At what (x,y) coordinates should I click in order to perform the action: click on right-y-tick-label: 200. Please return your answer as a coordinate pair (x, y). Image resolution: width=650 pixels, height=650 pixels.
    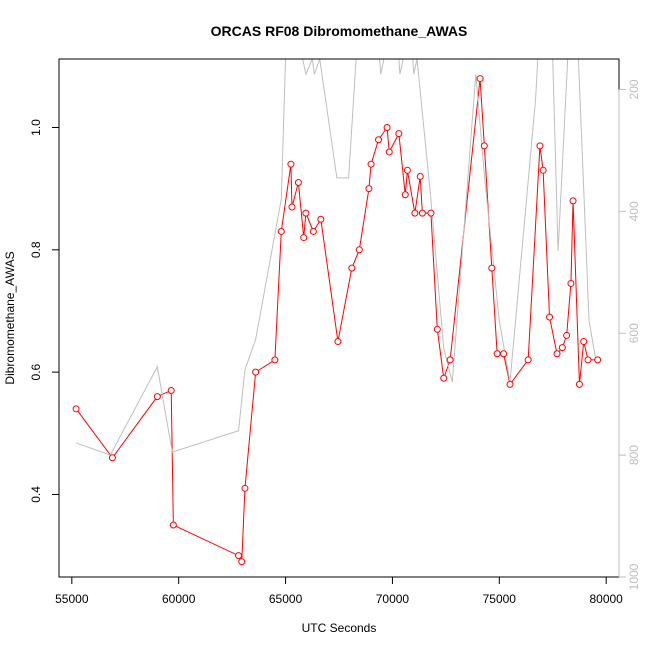
    Looking at the image, I should click on (634, 89).